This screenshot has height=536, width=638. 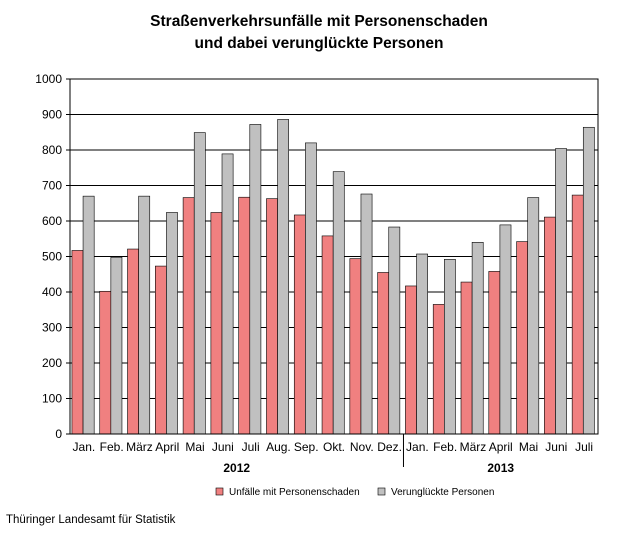 What do you see at coordinates (52, 150) in the screenshot?
I see `y-tick-label: 800` at bounding box center [52, 150].